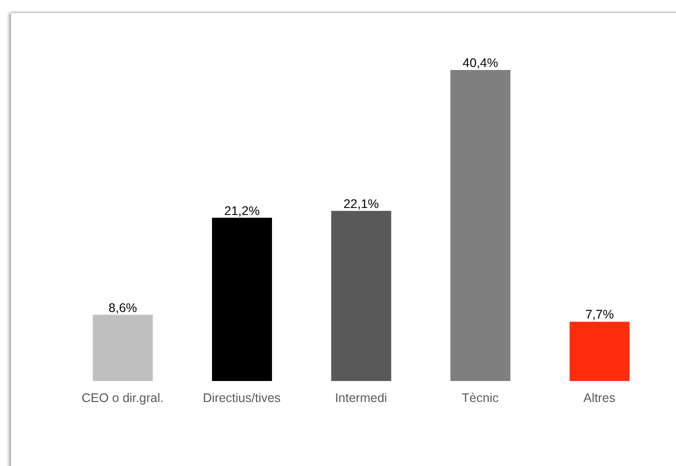  What do you see at coordinates (123, 397) in the screenshot?
I see `x-tick-label: CEO o dir.gral.` at bounding box center [123, 397].